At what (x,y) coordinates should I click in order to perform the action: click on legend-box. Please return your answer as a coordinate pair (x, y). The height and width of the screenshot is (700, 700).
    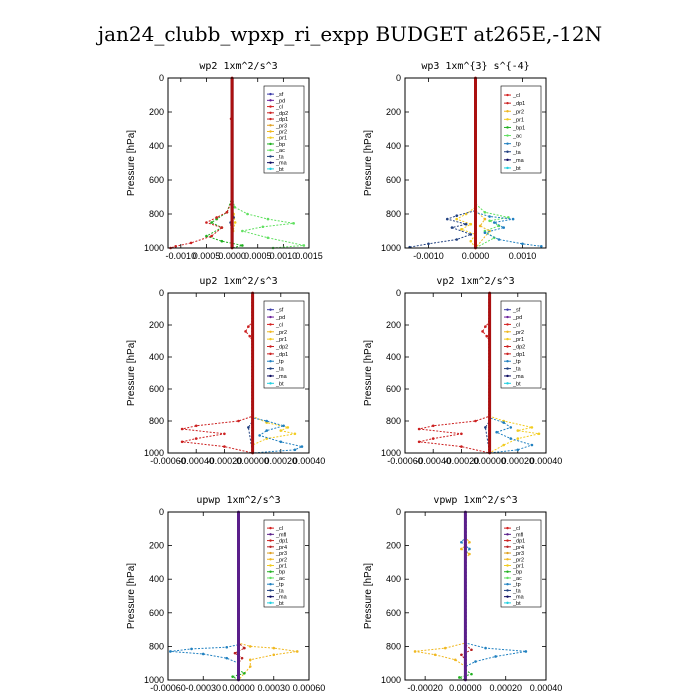
    Looking at the image, I should click on (284, 344).